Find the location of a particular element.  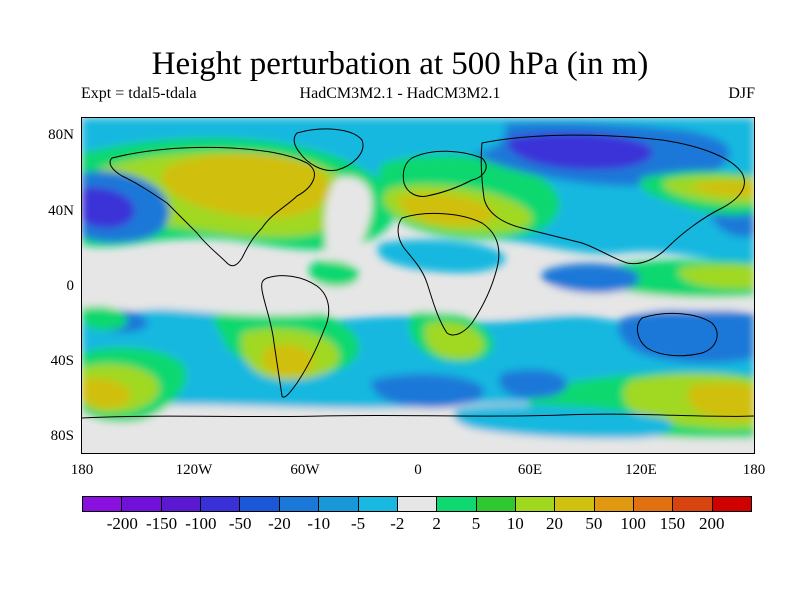

colorbar-tick-label: -200 is located at coordinates (122, 523).